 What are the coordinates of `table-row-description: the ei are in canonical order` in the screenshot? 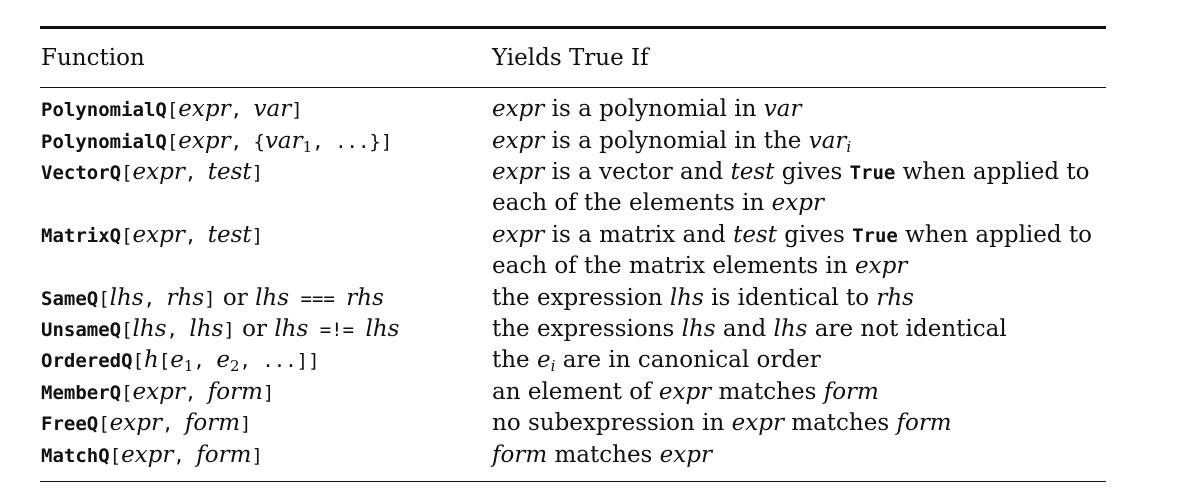 It's located at (656, 361).